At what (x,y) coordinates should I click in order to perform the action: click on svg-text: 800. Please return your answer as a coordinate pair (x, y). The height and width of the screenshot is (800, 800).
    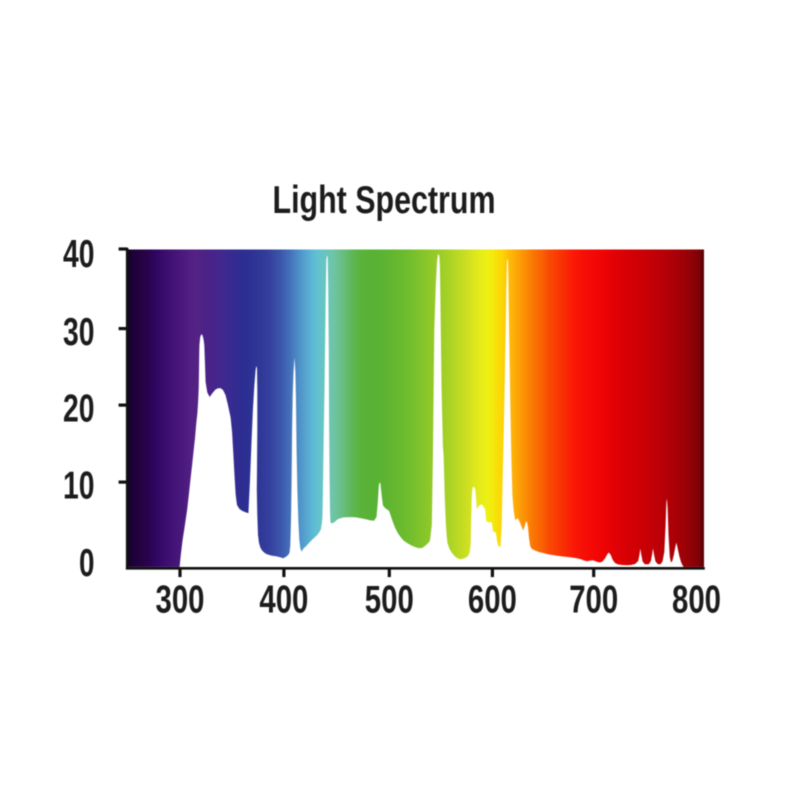
    Looking at the image, I should click on (696, 600).